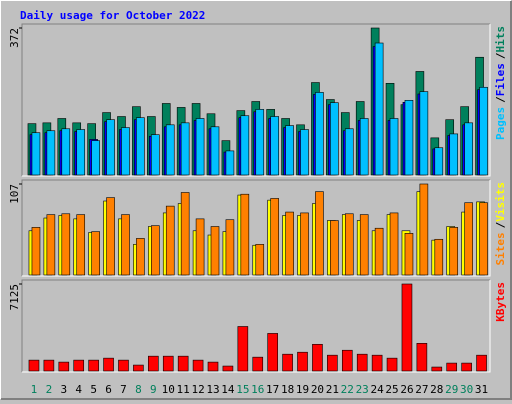  Describe the element at coordinates (451, 389) in the screenshot. I see `x-tick-label: 29` at that location.